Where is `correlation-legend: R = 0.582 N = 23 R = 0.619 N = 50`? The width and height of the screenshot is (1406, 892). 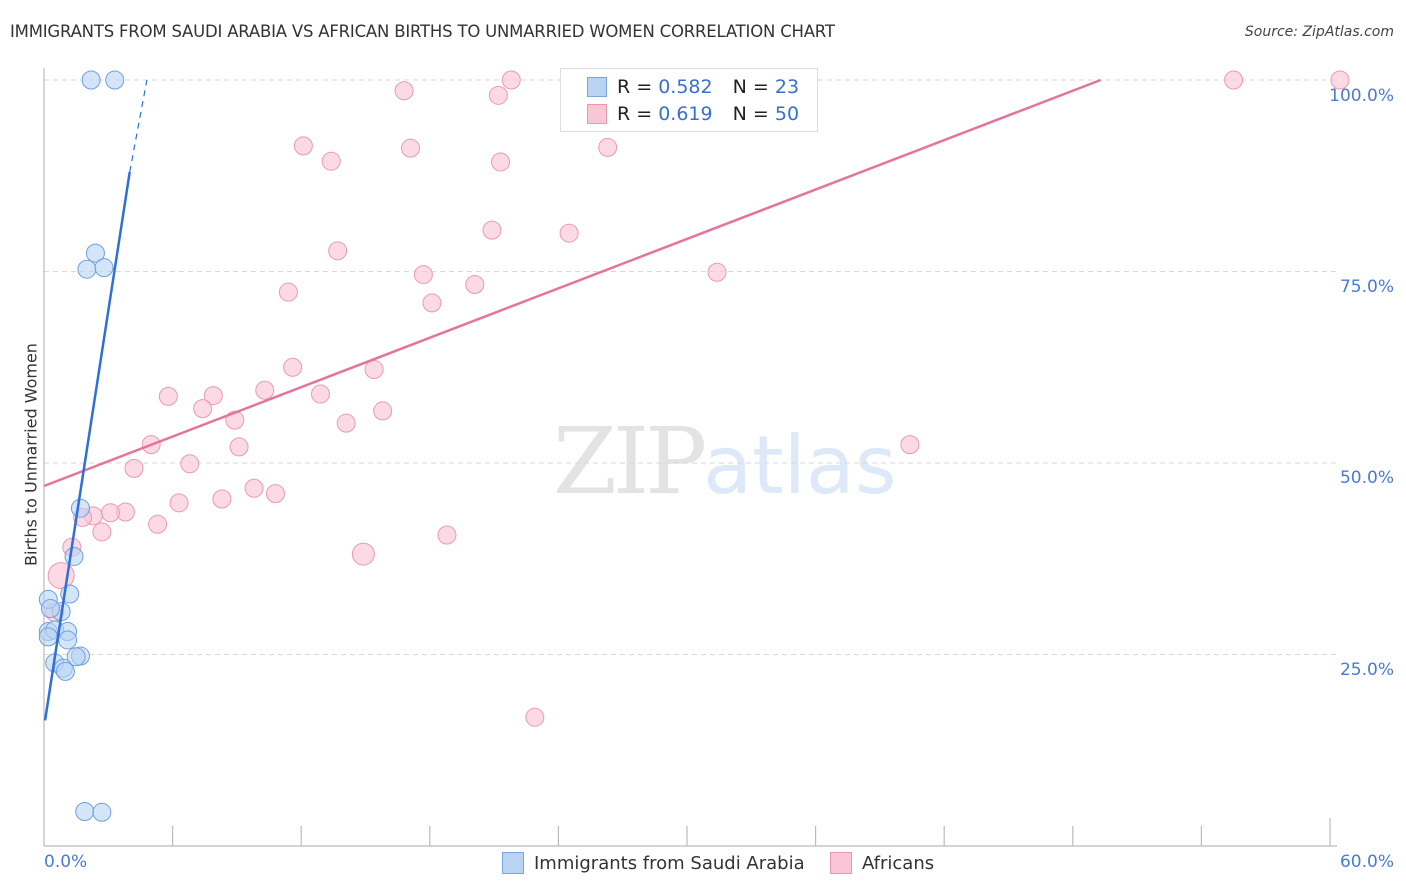 correlation-legend: R = 0.582 N = 23 R = 0.619 N = 50 is located at coordinates (689, 100).